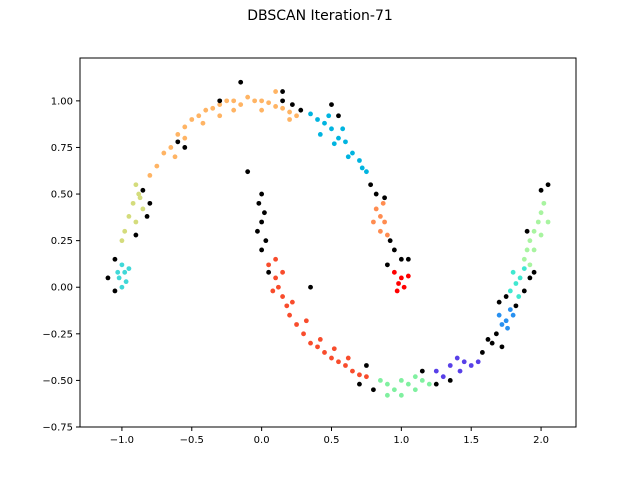 The width and height of the screenshot is (640, 485). What do you see at coordinates (62, 195) in the screenshot?
I see `y-tick-label: 0.50` at bounding box center [62, 195].